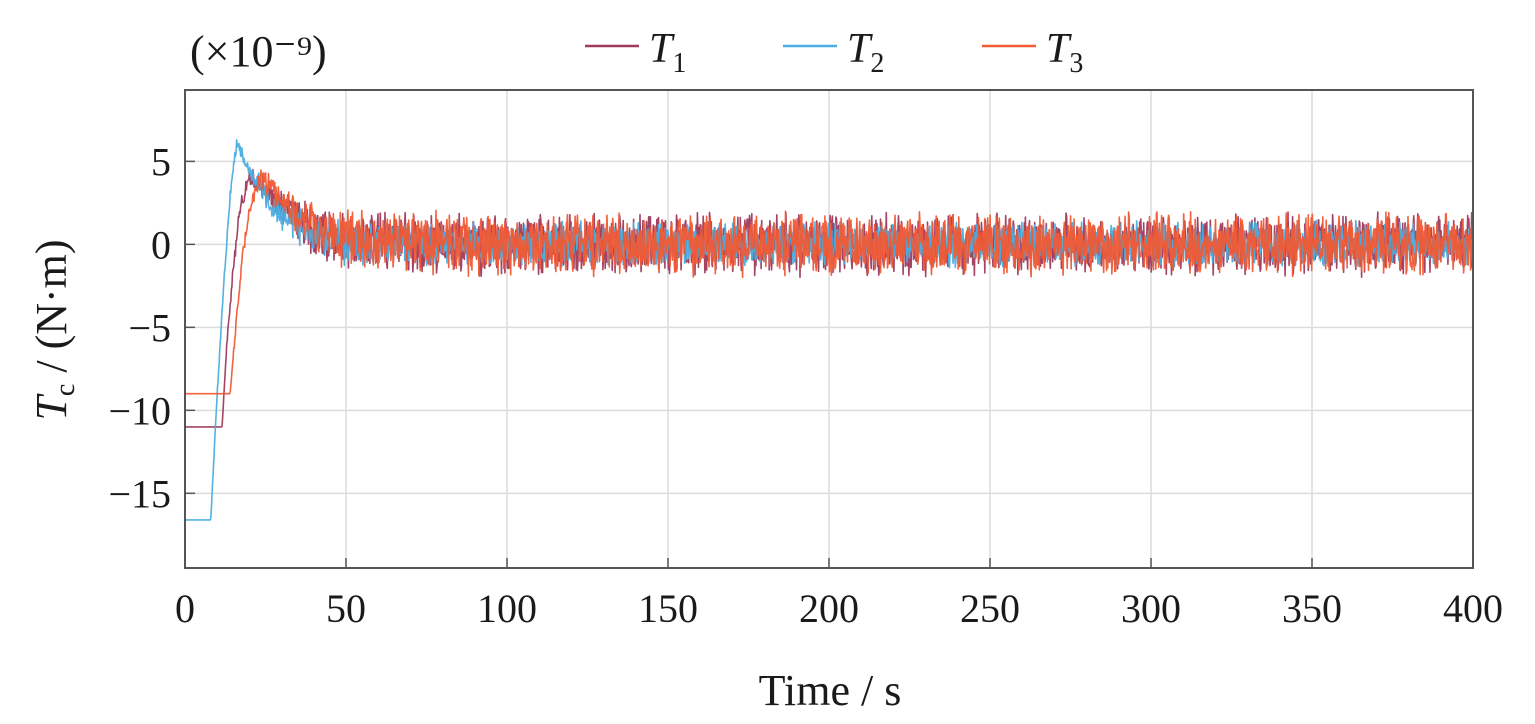 The image size is (1535, 724). What do you see at coordinates (139, 493) in the screenshot?
I see `y-tick-label: −15` at bounding box center [139, 493].